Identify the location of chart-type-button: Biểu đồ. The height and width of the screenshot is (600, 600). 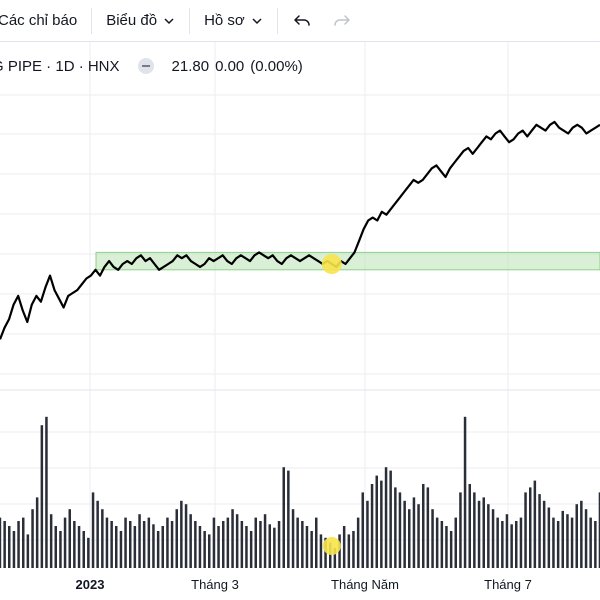
(140, 21).